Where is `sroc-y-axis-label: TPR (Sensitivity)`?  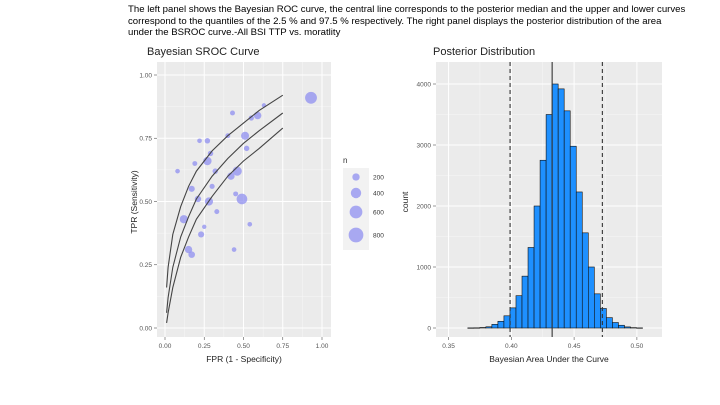
sroc-y-axis-label: TPR (Sensitivity) is located at coordinates (134, 201).